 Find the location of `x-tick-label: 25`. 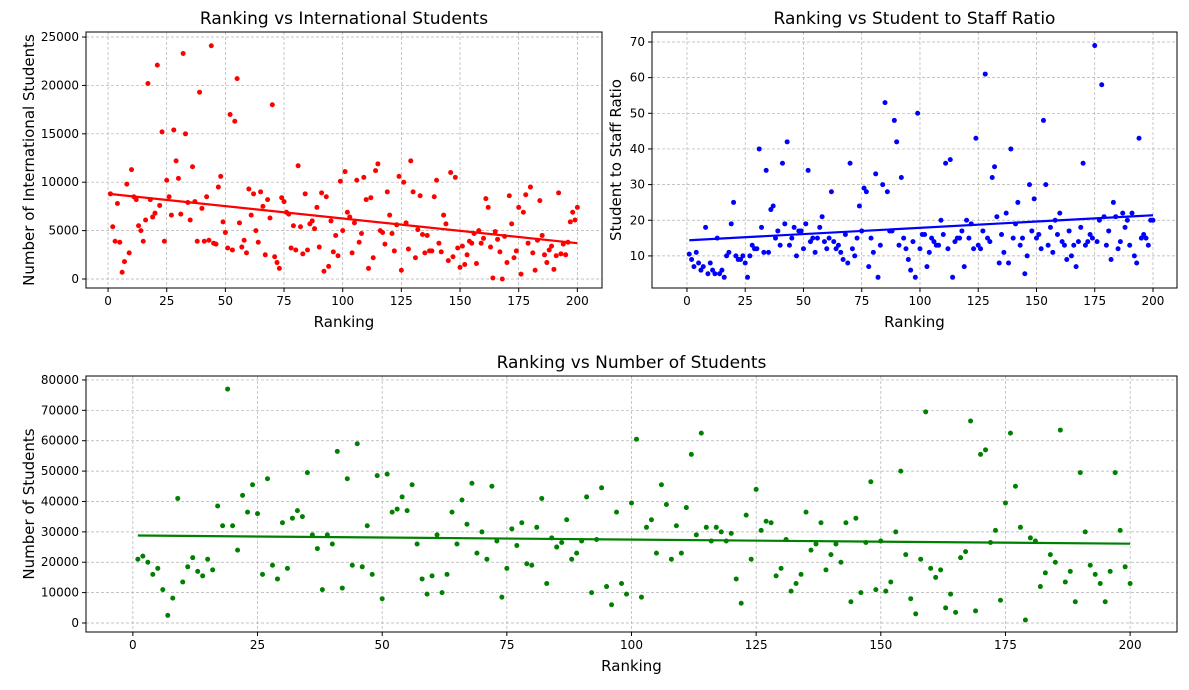

x-tick-label: 25 is located at coordinates (166, 301).